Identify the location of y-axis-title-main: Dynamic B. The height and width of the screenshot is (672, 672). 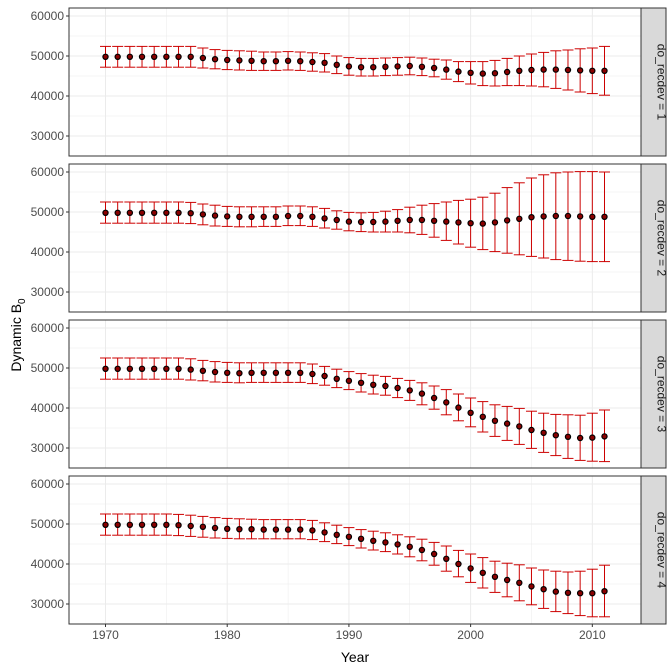
(16, 338).